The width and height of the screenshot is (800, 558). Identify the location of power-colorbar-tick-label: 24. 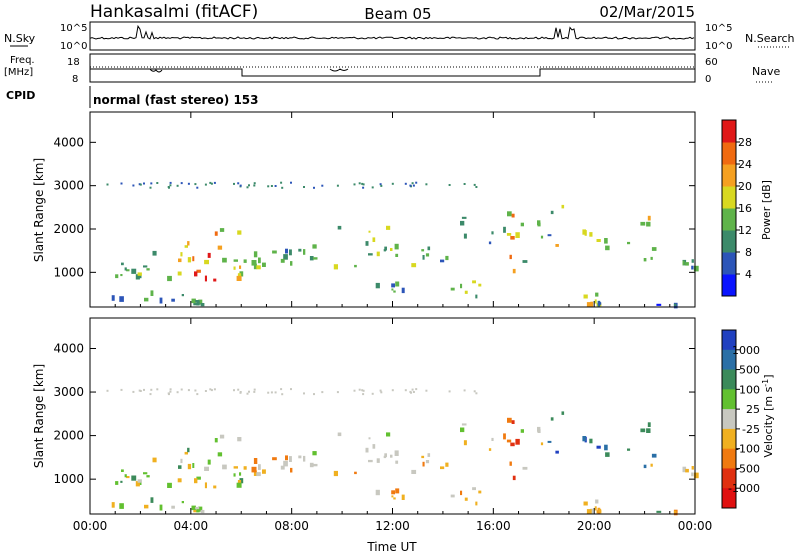
(745, 164).